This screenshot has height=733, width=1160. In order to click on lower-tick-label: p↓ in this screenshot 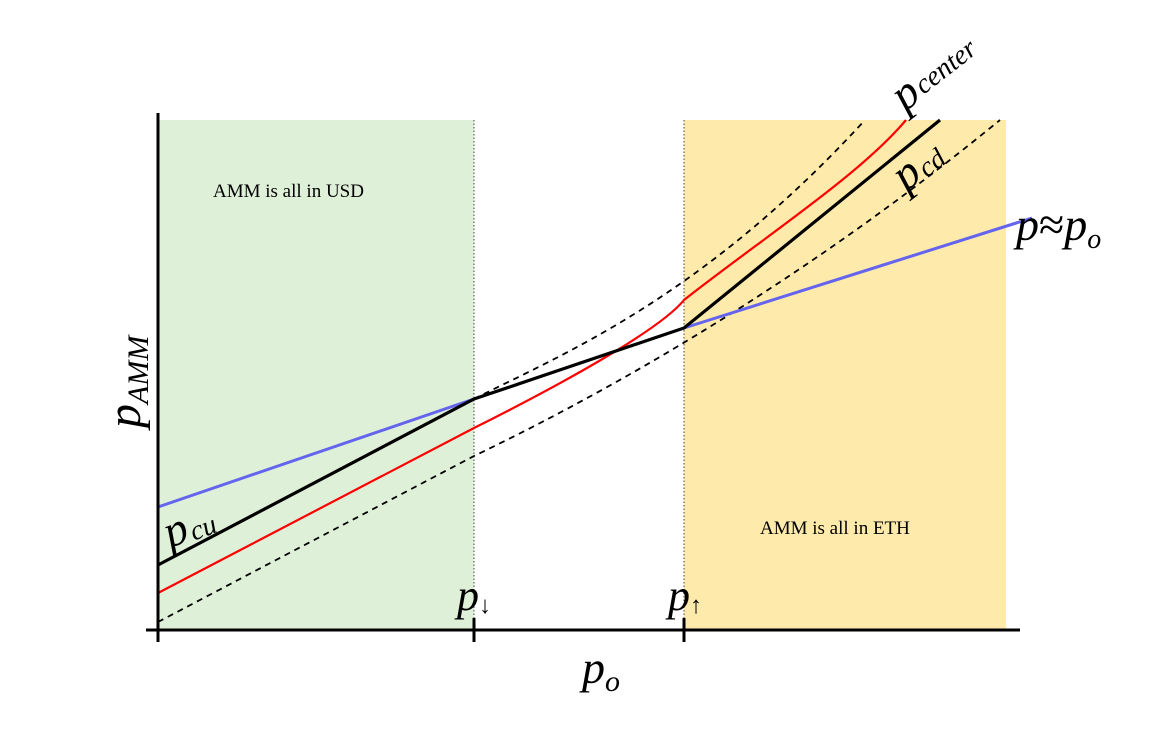, I will do `click(472, 595)`.